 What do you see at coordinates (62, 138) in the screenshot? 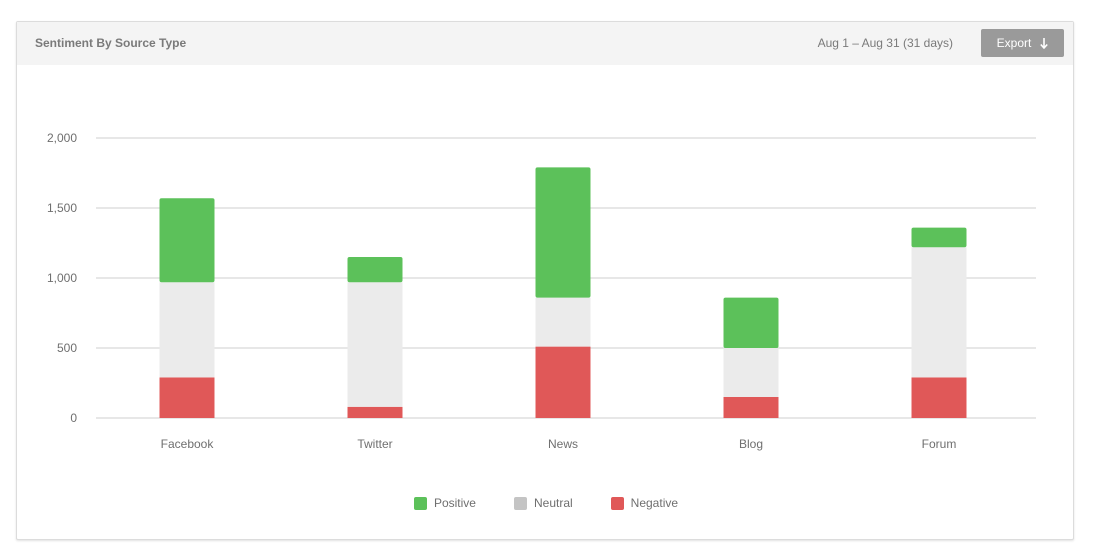
I see `y-tick-label: 2,000` at bounding box center [62, 138].